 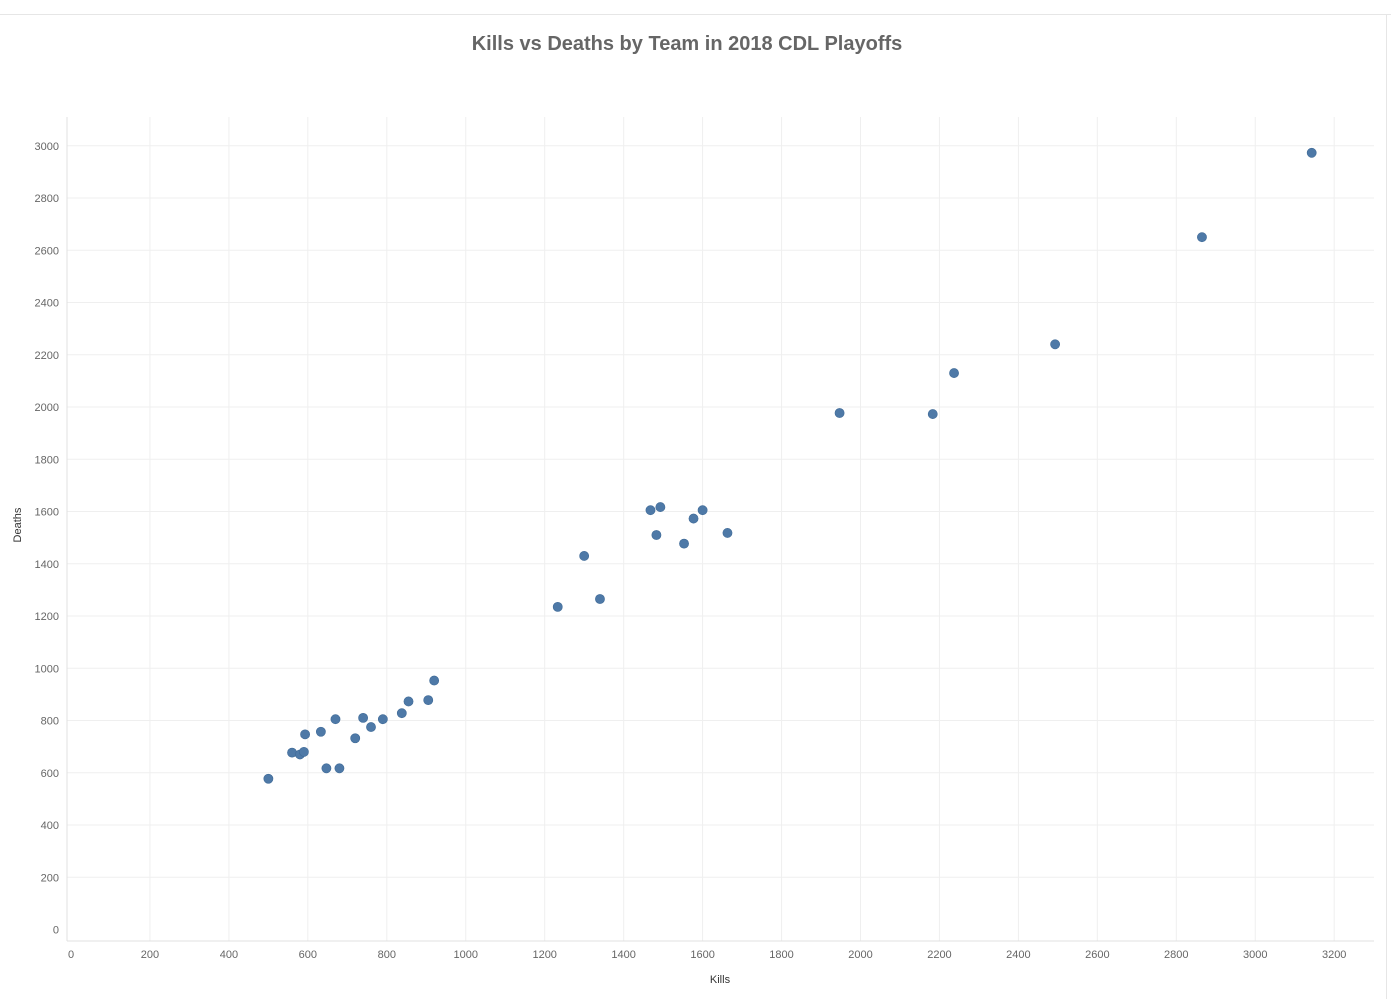 What do you see at coordinates (71, 955) in the screenshot?
I see `x-tick-label: 0` at bounding box center [71, 955].